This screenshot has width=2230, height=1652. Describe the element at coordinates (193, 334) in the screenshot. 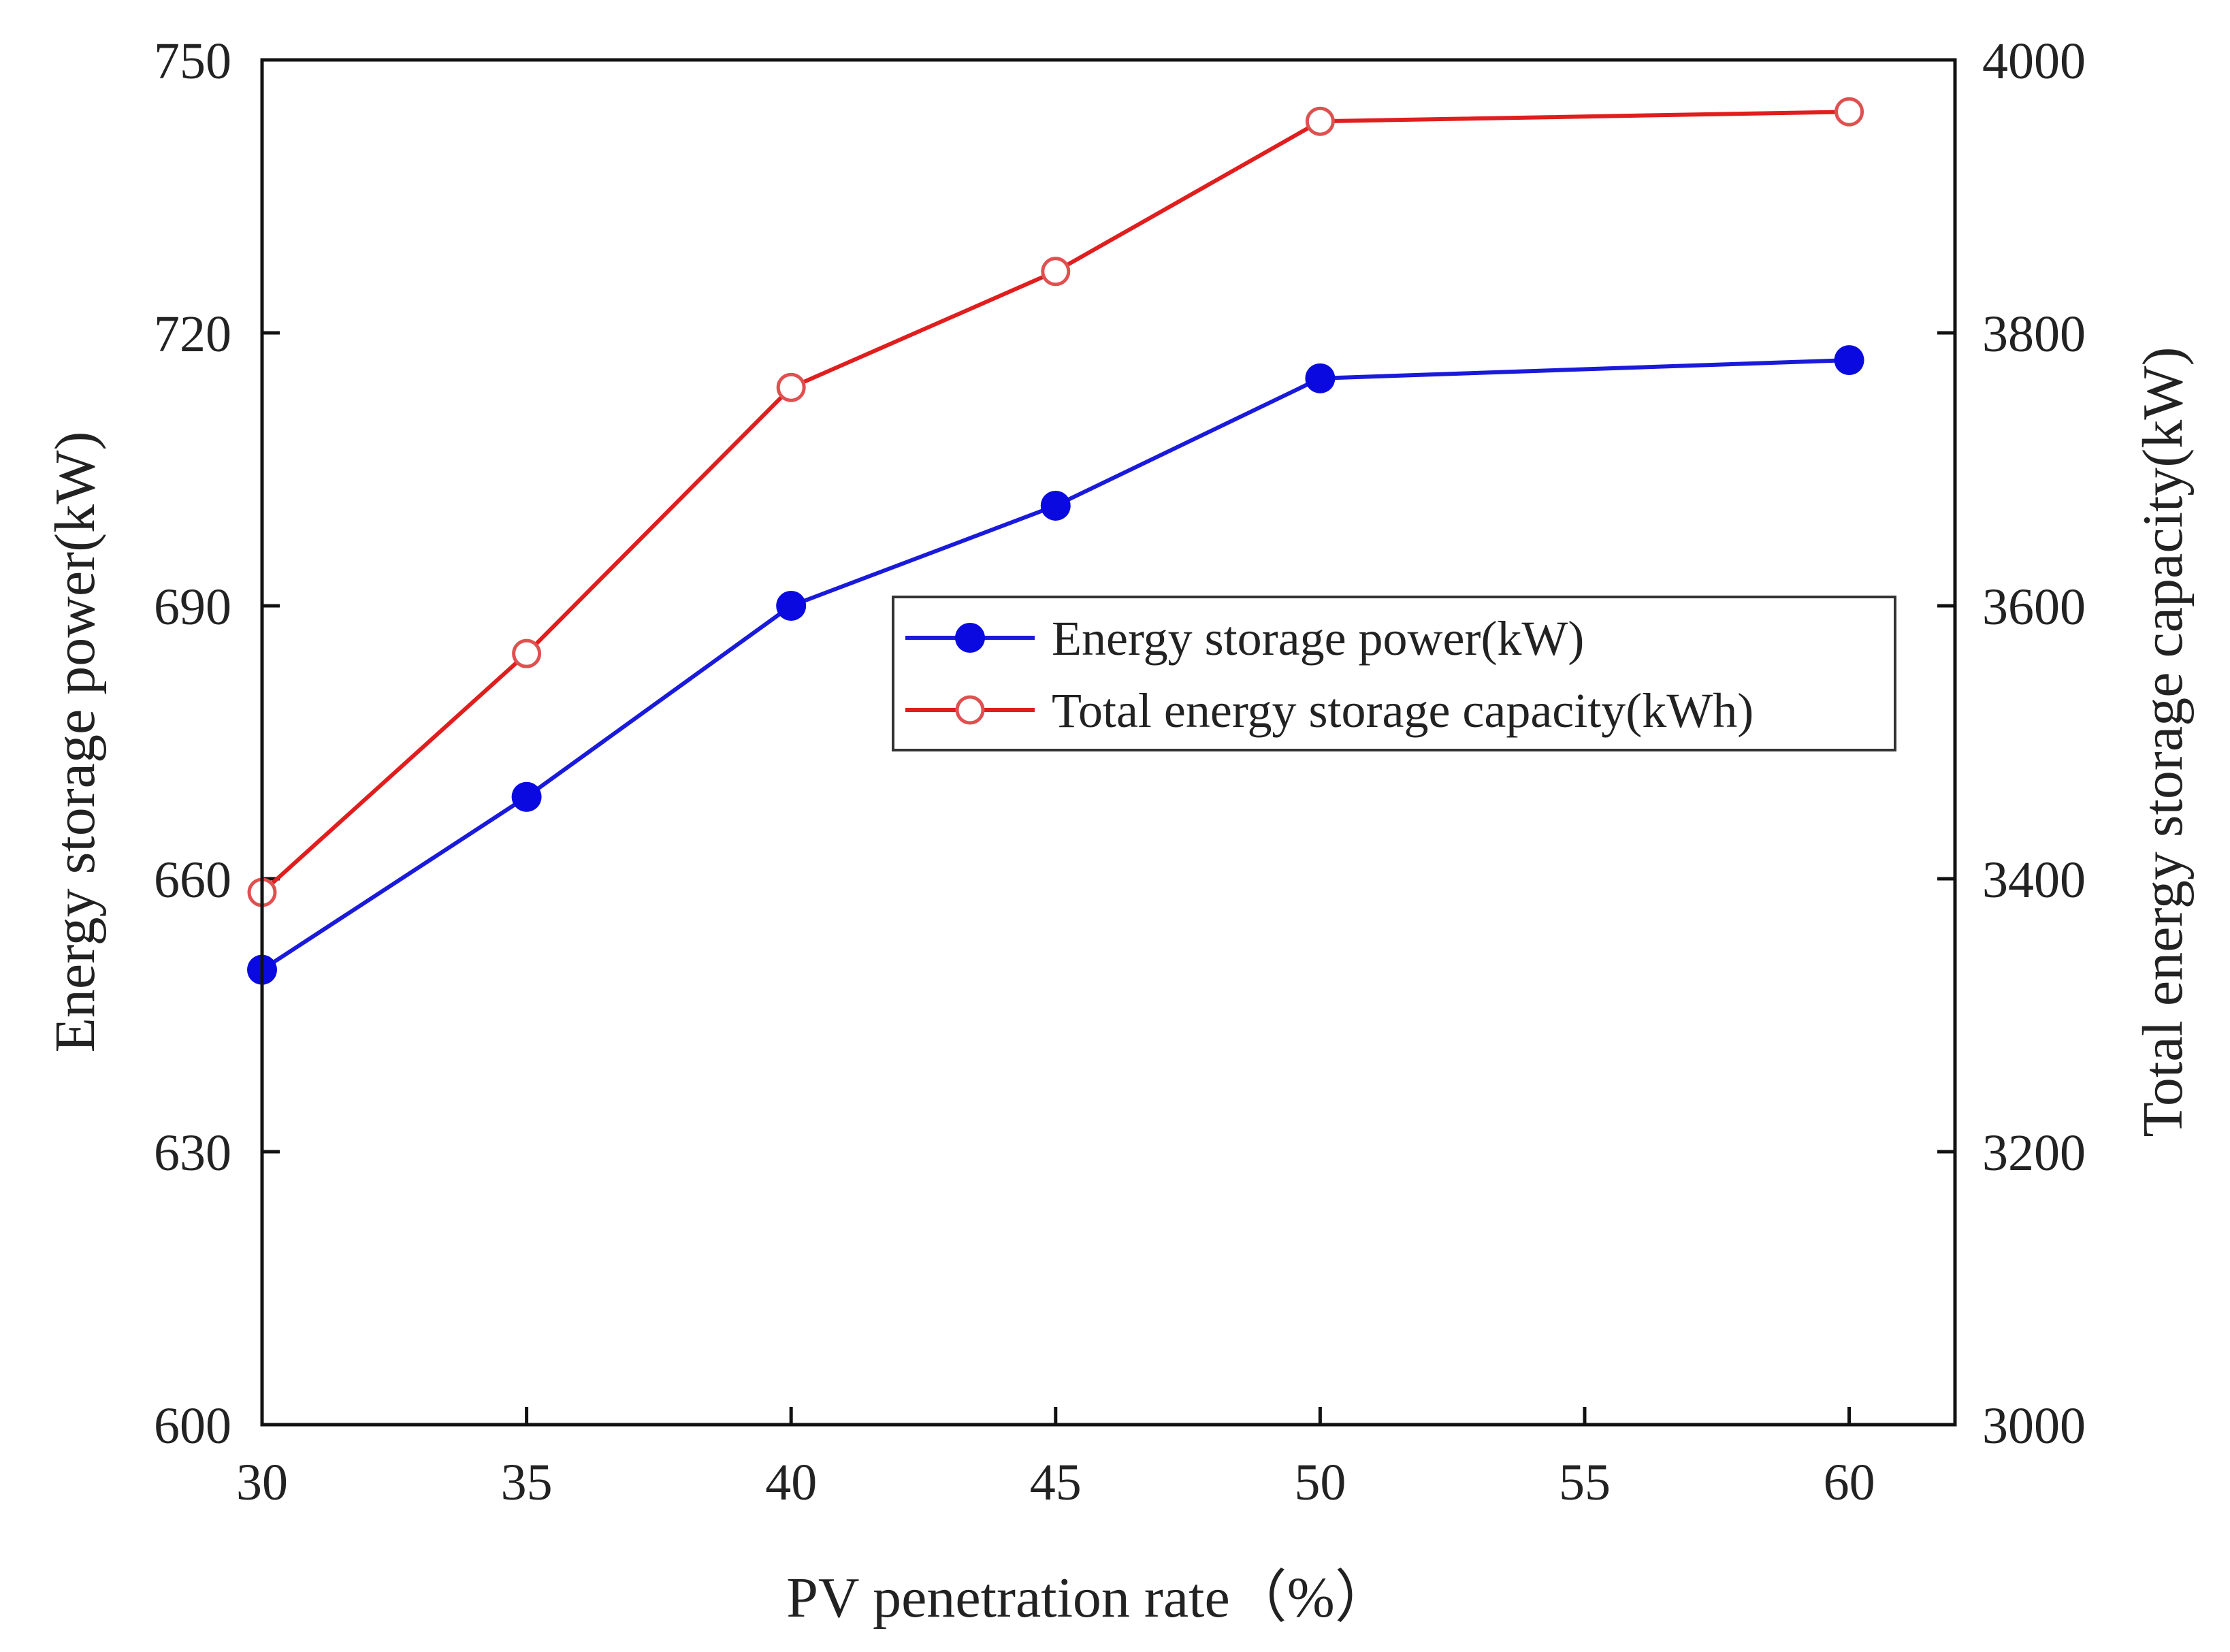

I see `y-left-tick-label: 720` at that location.